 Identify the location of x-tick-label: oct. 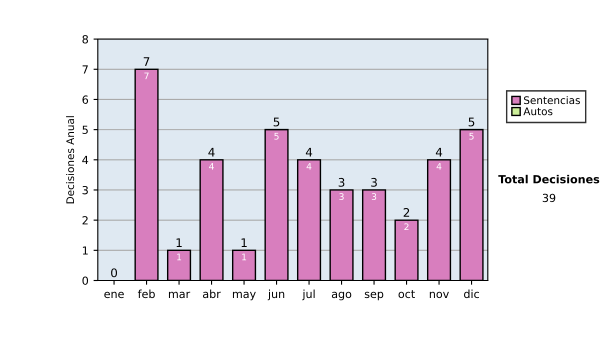
(406, 294).